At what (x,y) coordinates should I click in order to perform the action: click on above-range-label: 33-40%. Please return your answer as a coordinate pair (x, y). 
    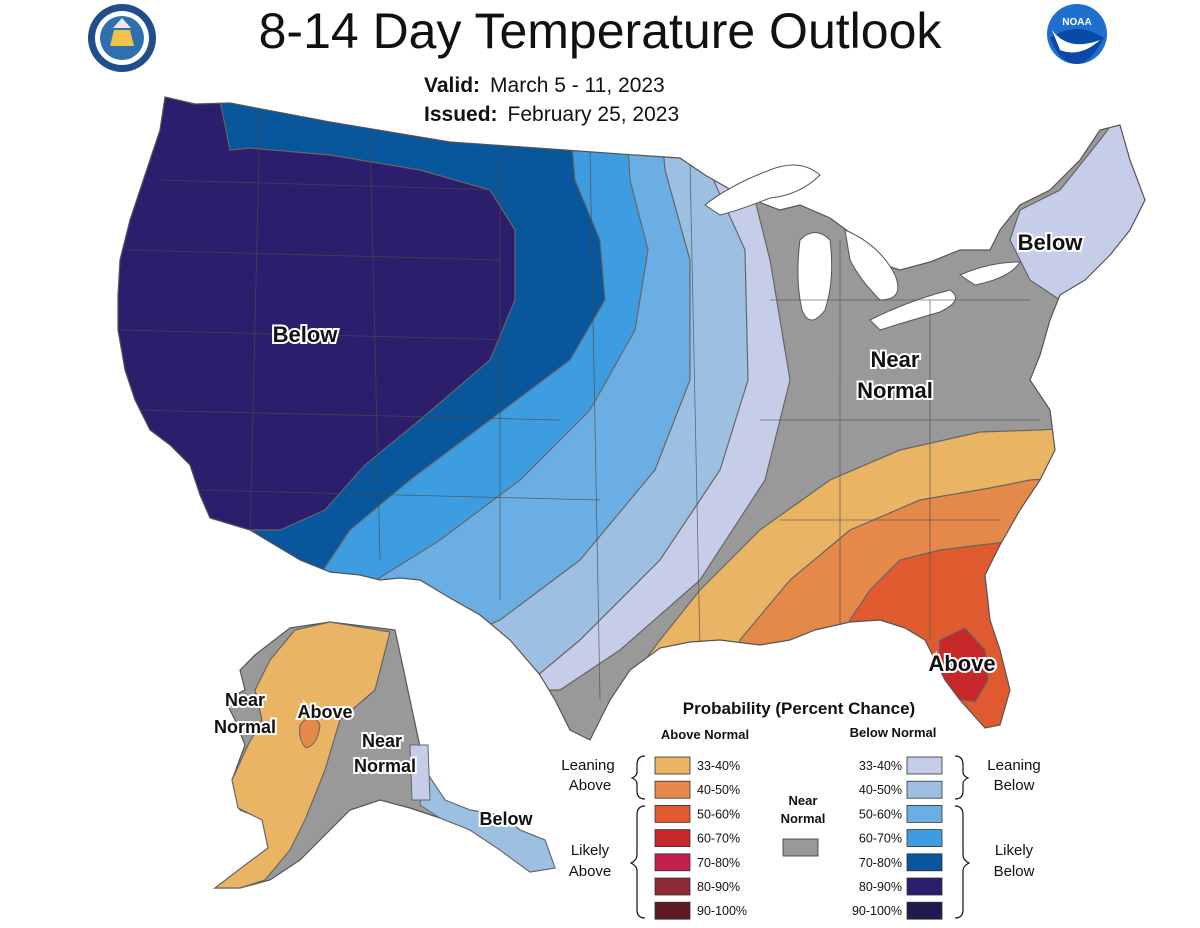
    Looking at the image, I should click on (718, 766).